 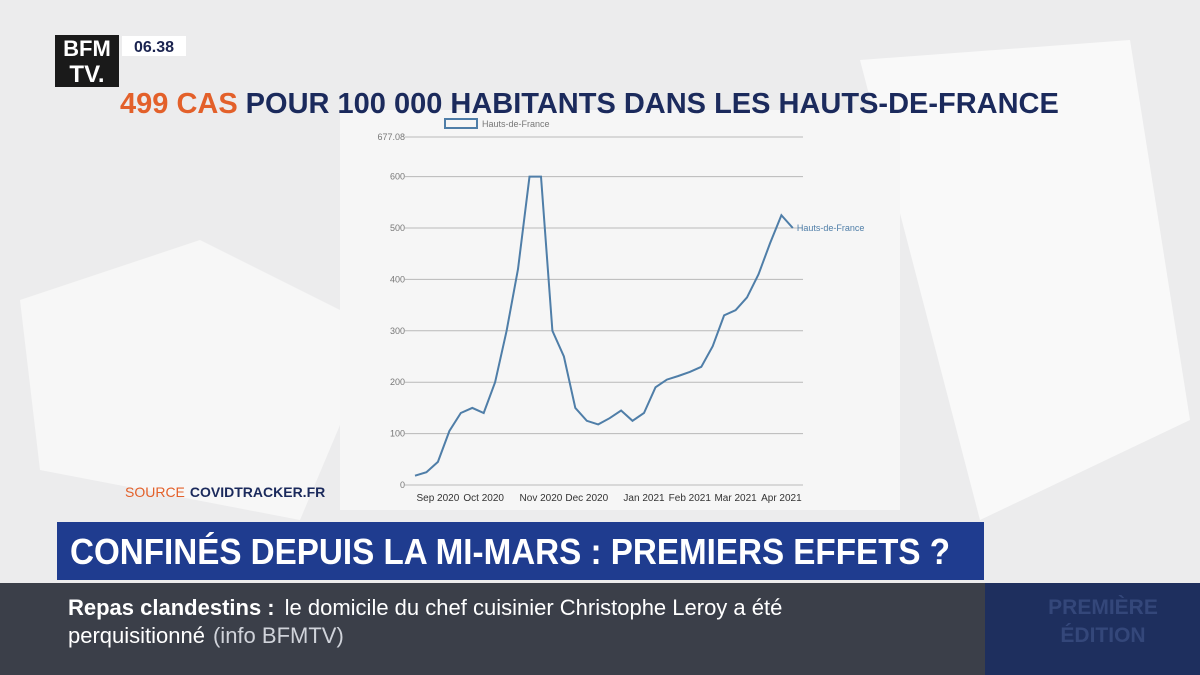 What do you see at coordinates (690, 498) in the screenshot?
I see `x-tick-label: Feb 2021` at bounding box center [690, 498].